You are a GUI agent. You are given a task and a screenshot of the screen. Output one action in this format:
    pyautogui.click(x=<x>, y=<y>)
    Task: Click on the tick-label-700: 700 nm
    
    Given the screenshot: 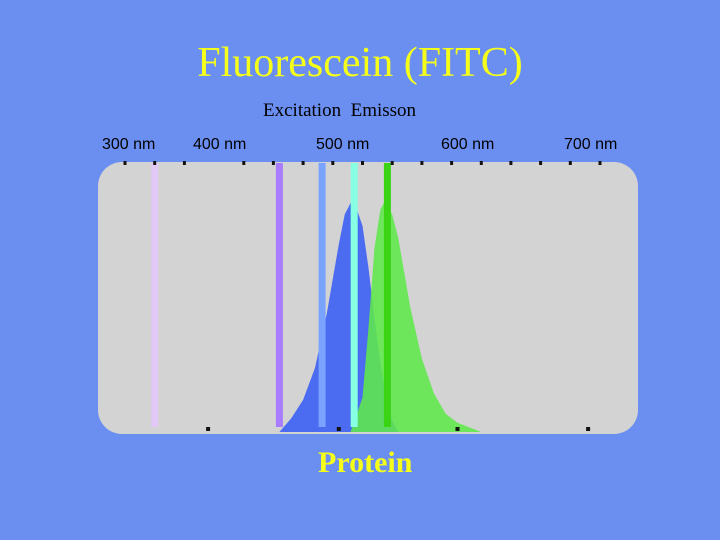 What is the action you would take?
    pyautogui.click(x=591, y=144)
    